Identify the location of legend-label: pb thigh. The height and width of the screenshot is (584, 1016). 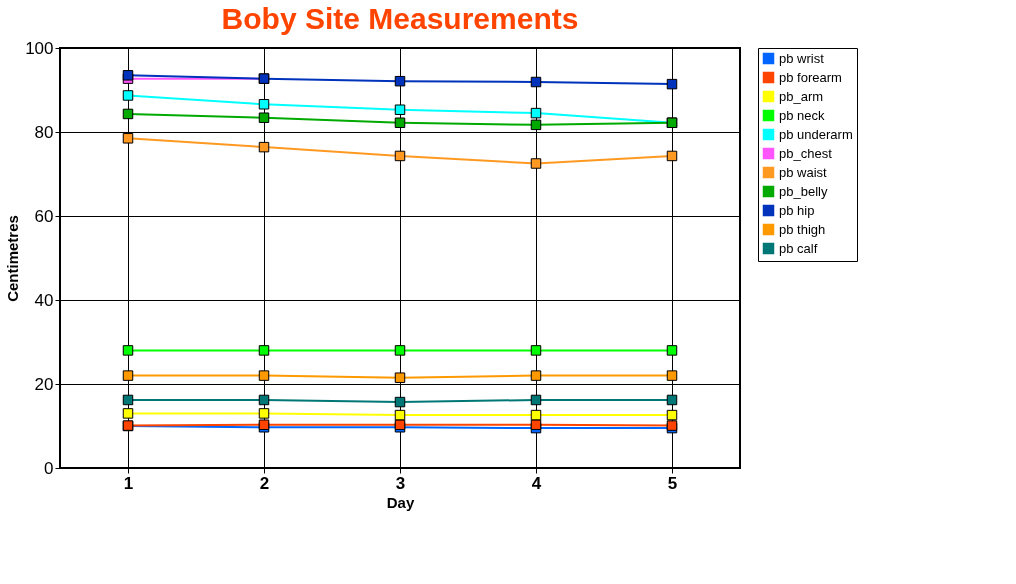
(802, 229).